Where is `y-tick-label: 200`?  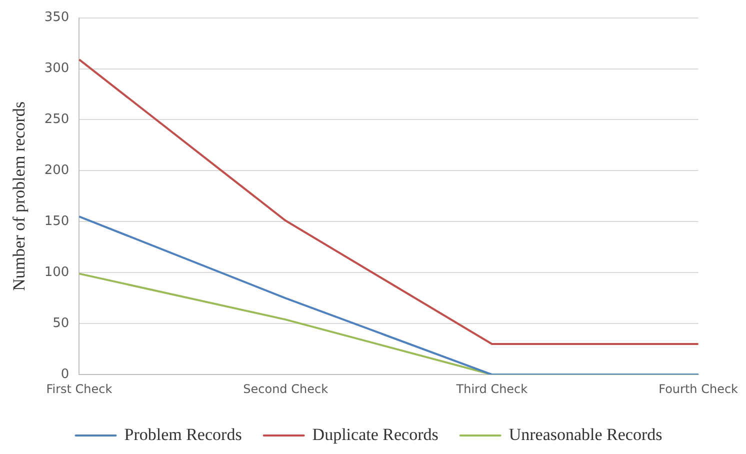 y-tick-label: 200 is located at coordinates (57, 170).